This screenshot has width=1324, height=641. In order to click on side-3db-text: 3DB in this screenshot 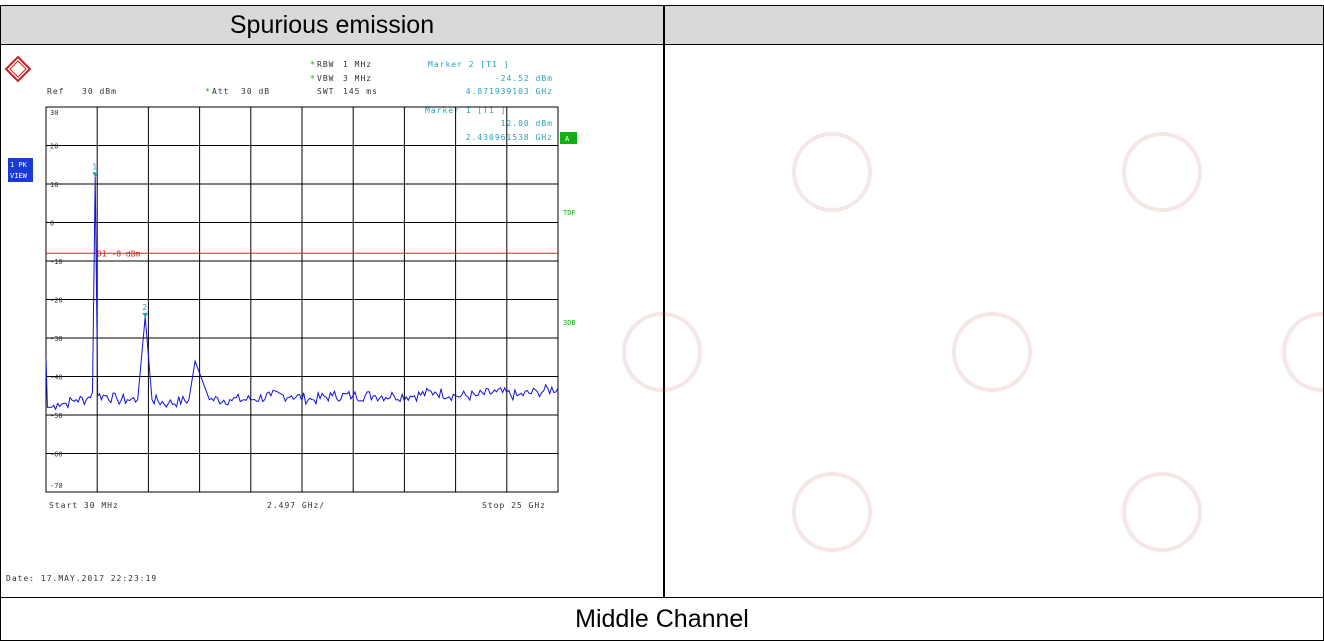, I will do `click(569, 323)`.